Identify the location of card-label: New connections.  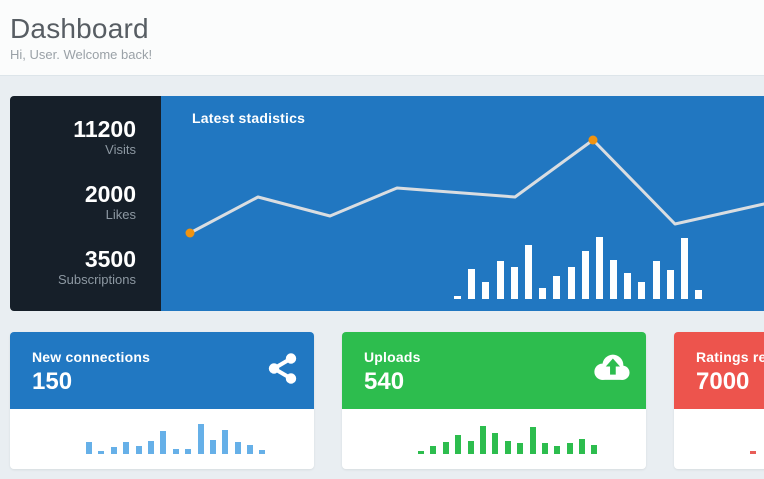
(91, 357).